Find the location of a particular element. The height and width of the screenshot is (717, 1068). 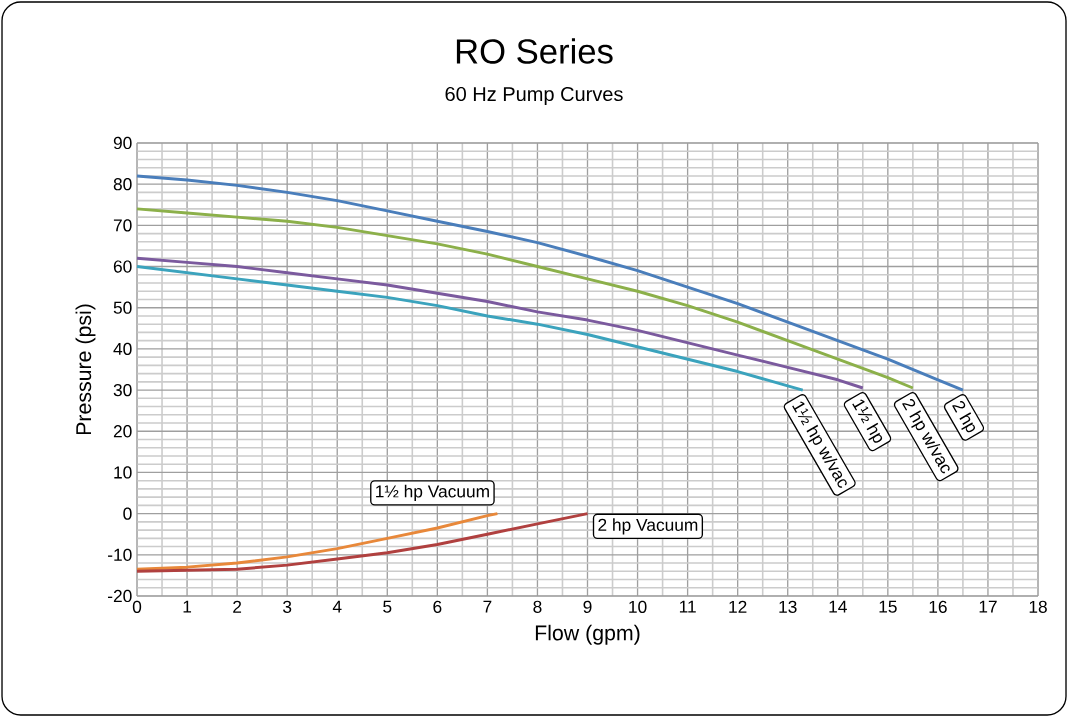

x-tick-label: 16 is located at coordinates (938, 606).